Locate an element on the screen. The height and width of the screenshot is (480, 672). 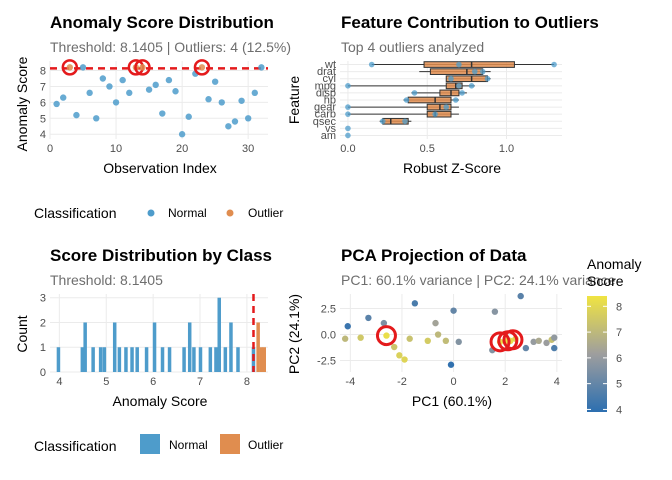
x-tick-label: 10 is located at coordinates (116, 149).